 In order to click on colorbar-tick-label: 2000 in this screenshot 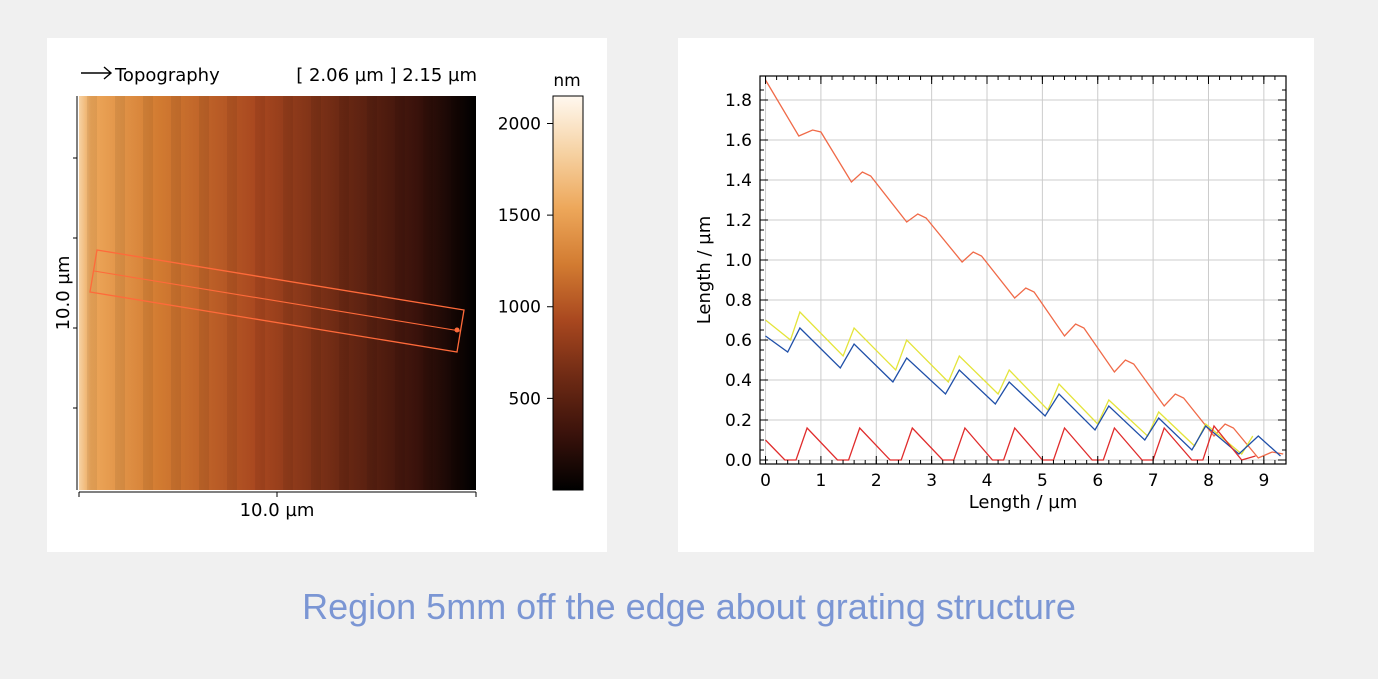, I will do `click(519, 124)`.